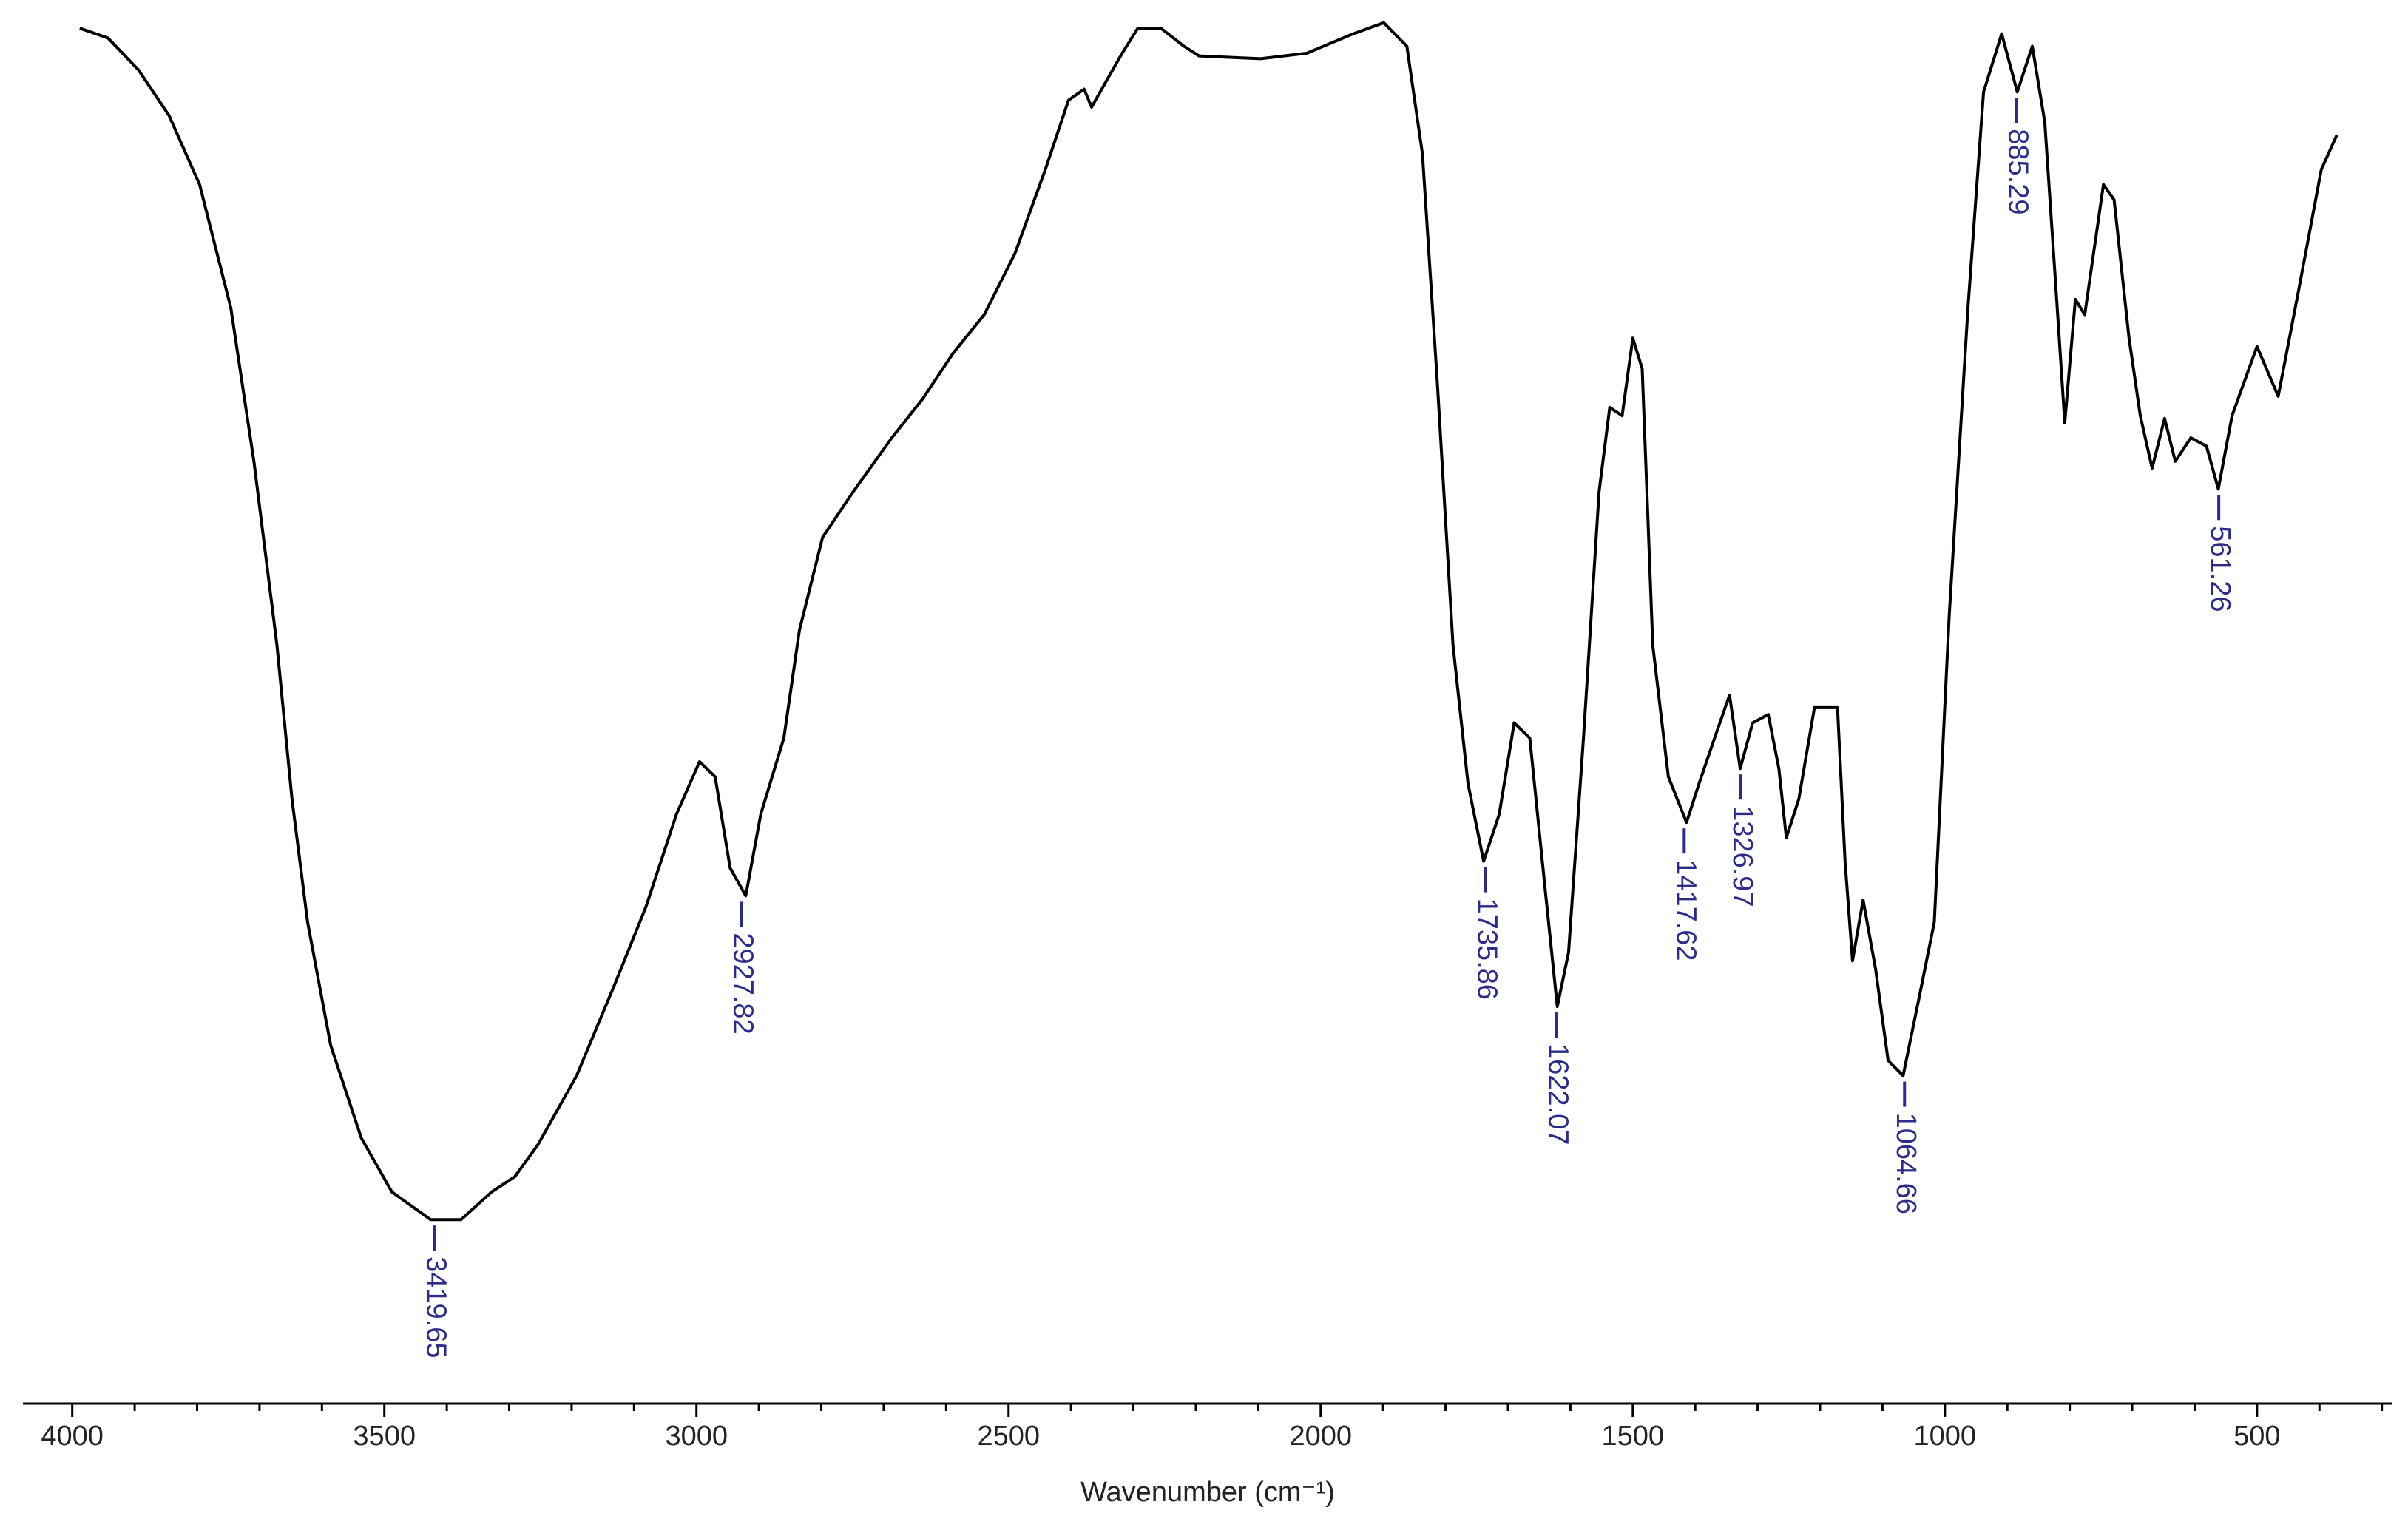 This screenshot has height=1533, width=2408. I want to click on peak-label-group: 1417.62, so click(1686, 910).